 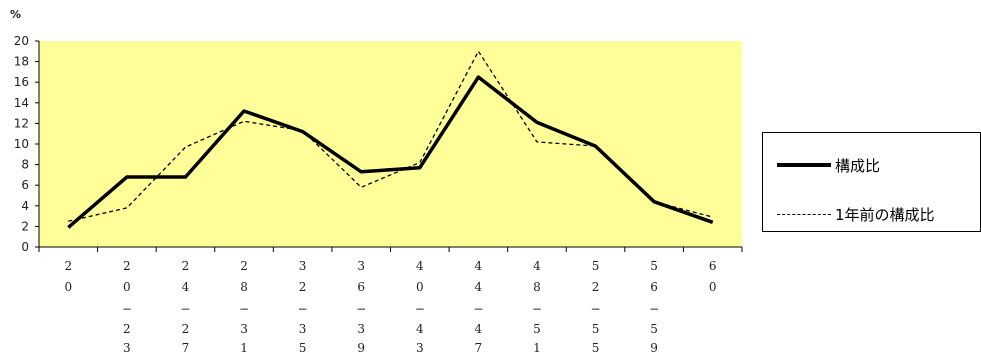 I want to click on x-tick-label: 2 0 − 2 3, so click(x=127, y=307).